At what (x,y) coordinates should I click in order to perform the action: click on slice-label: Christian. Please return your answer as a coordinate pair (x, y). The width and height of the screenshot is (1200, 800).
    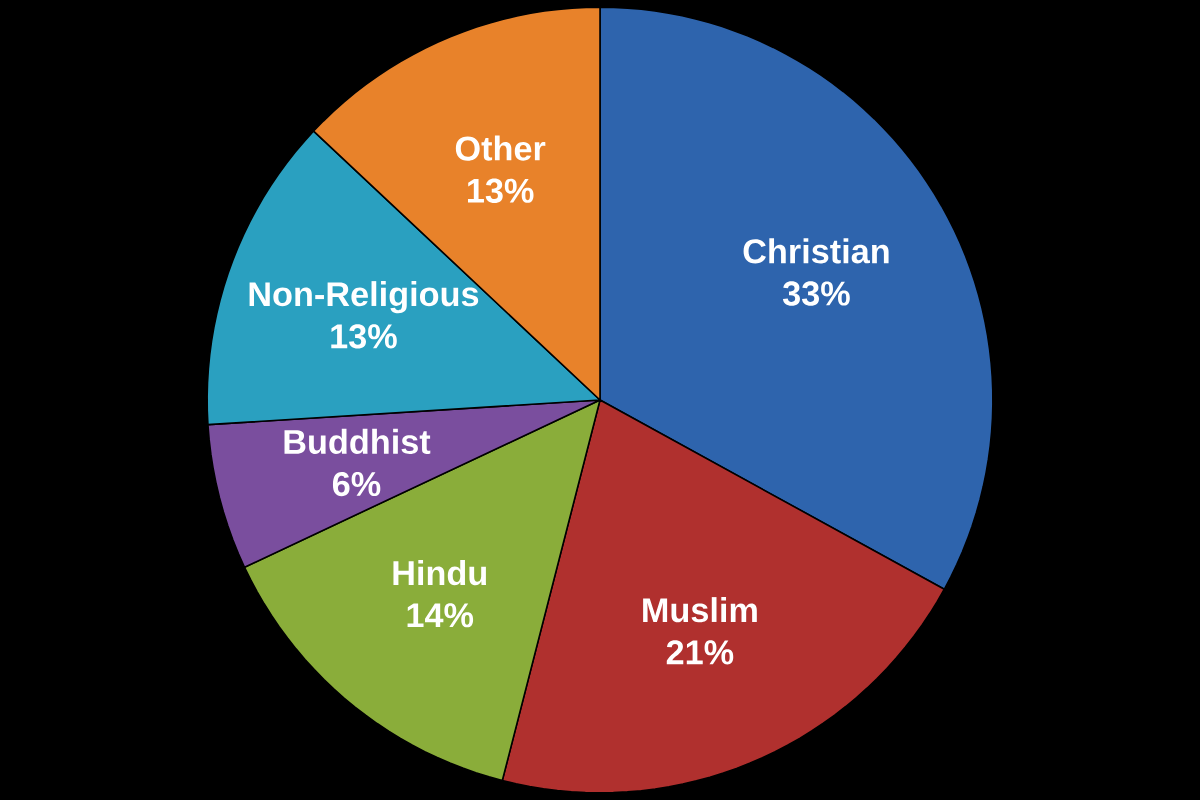
    Looking at the image, I should click on (816, 251).